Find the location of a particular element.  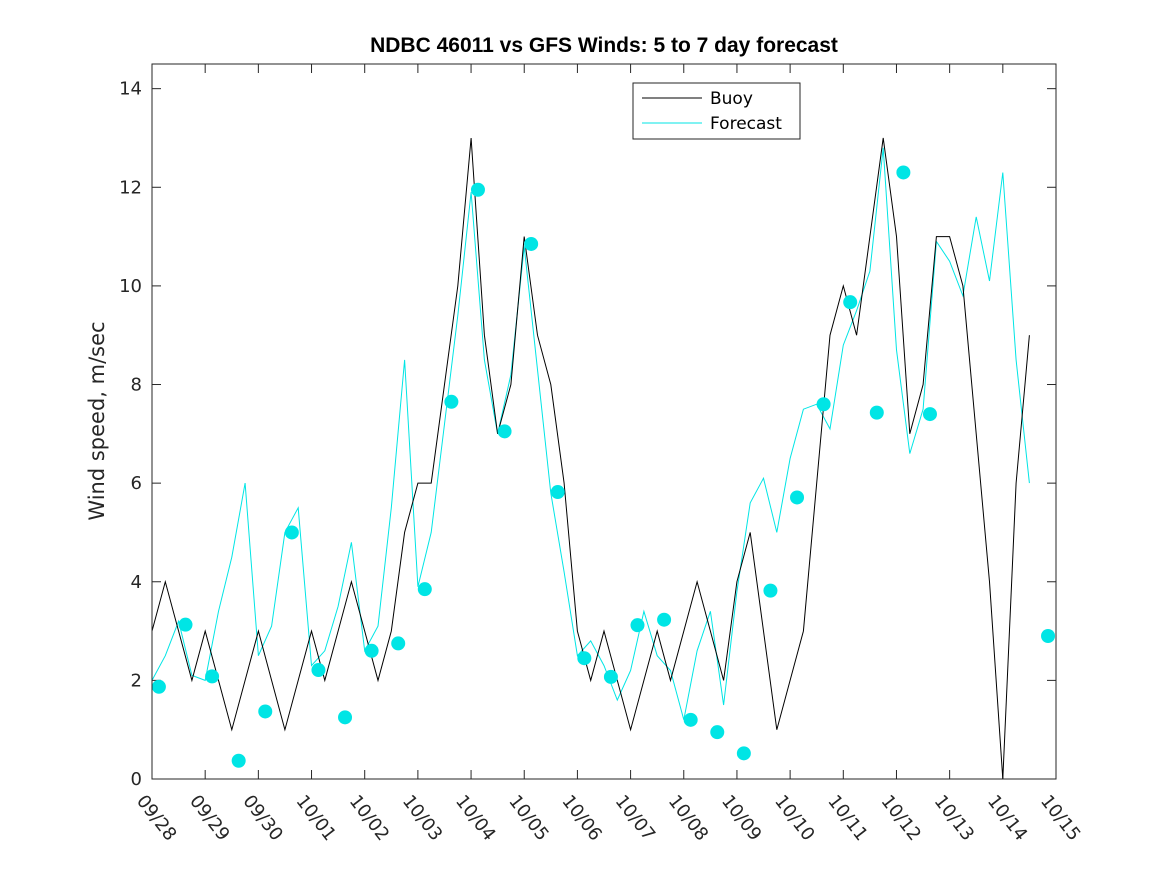

y-tick-label: 6 is located at coordinates (136, 483).